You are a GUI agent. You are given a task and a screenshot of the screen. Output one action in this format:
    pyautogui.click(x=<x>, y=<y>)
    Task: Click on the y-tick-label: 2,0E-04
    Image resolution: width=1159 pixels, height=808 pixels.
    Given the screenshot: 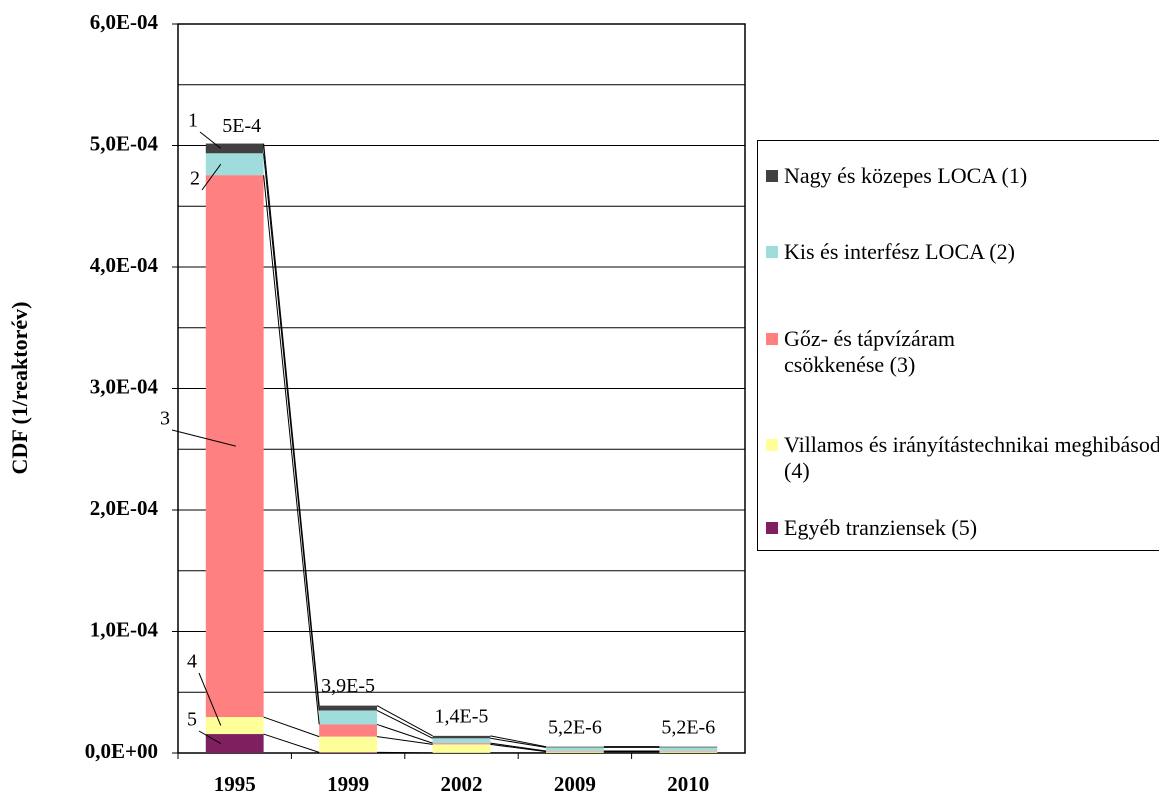 What is the action you would take?
    pyautogui.click(x=124, y=508)
    